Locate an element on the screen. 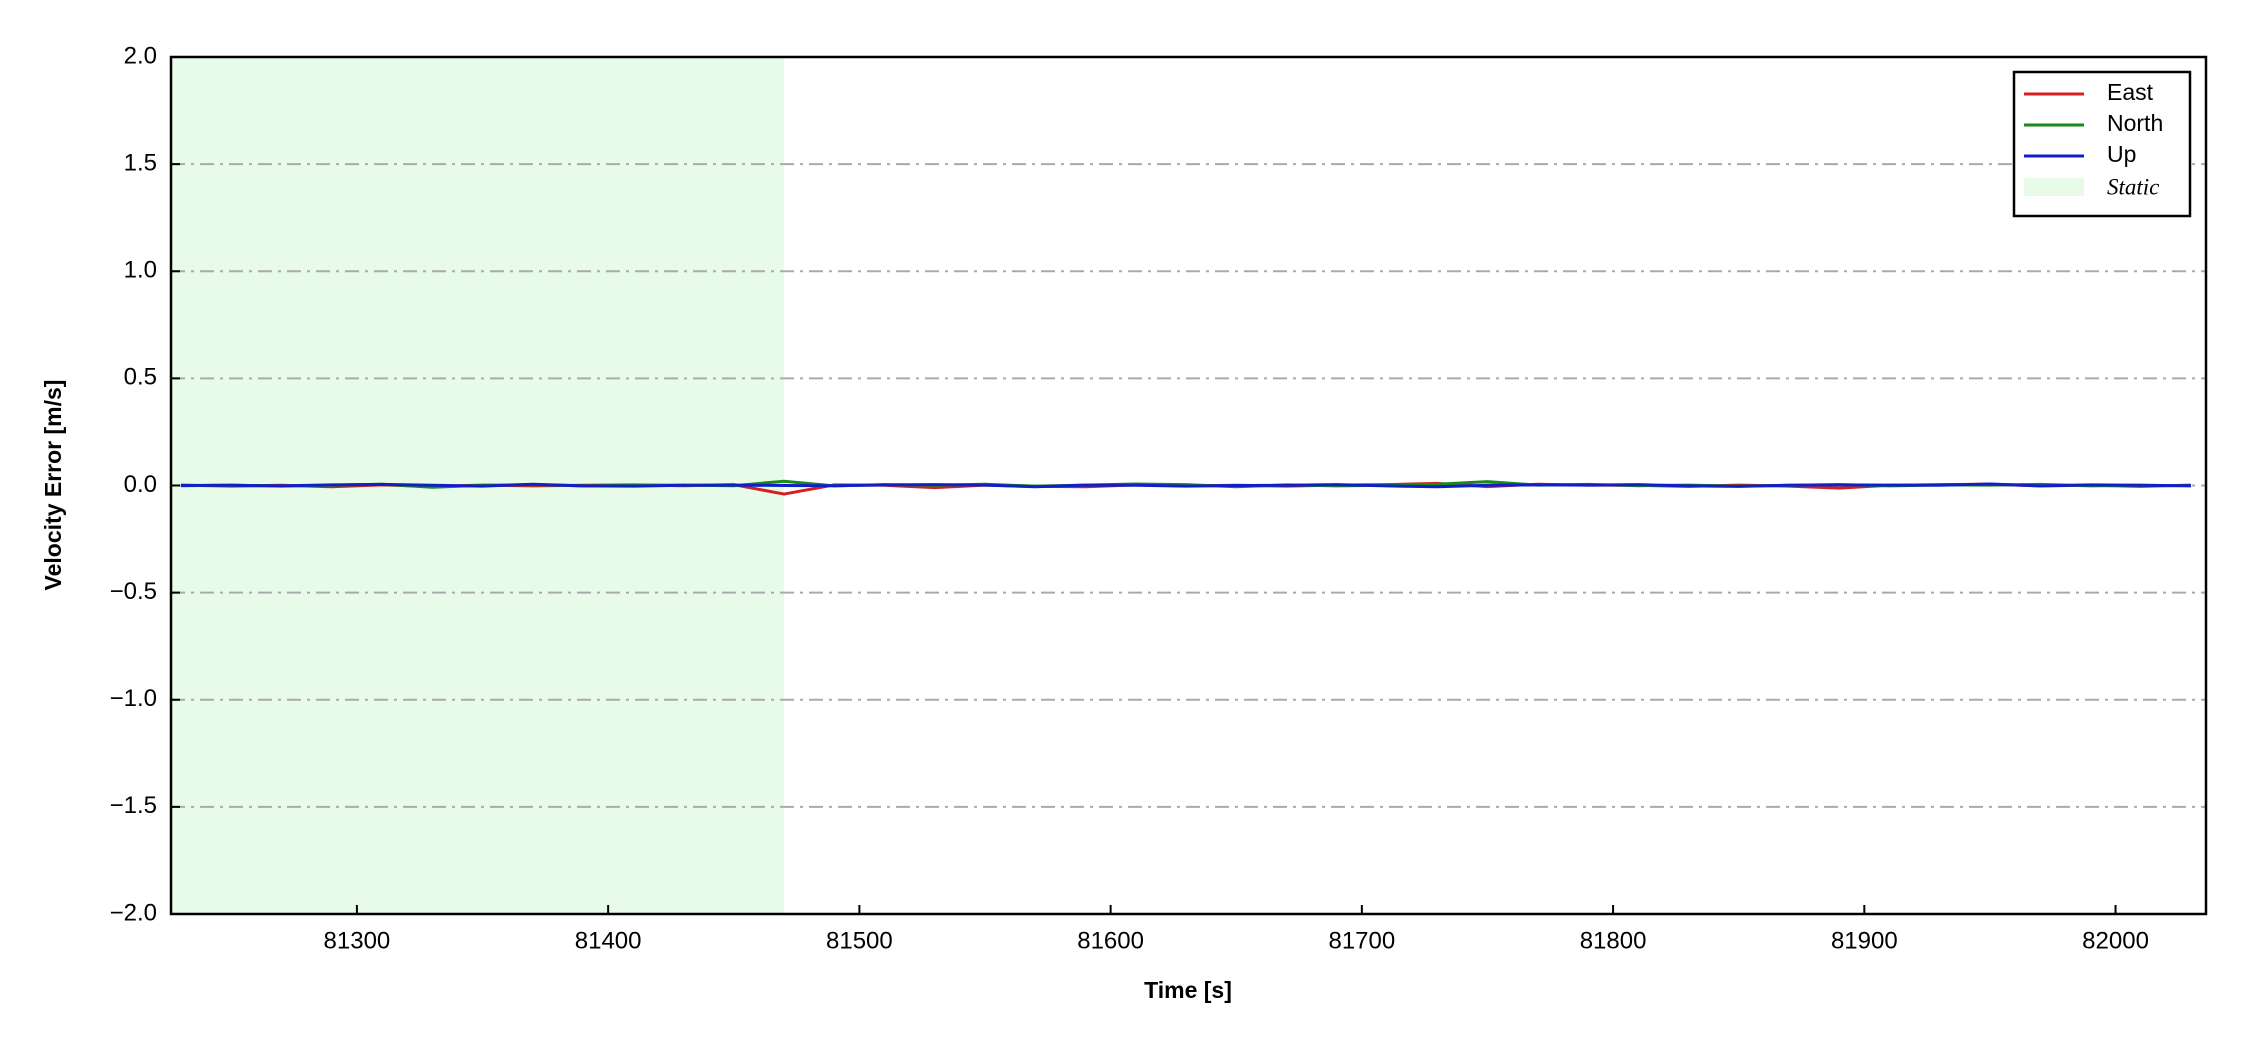 The width and height of the screenshot is (2250, 1055). y-tick-label: 1.0 is located at coordinates (140, 270).